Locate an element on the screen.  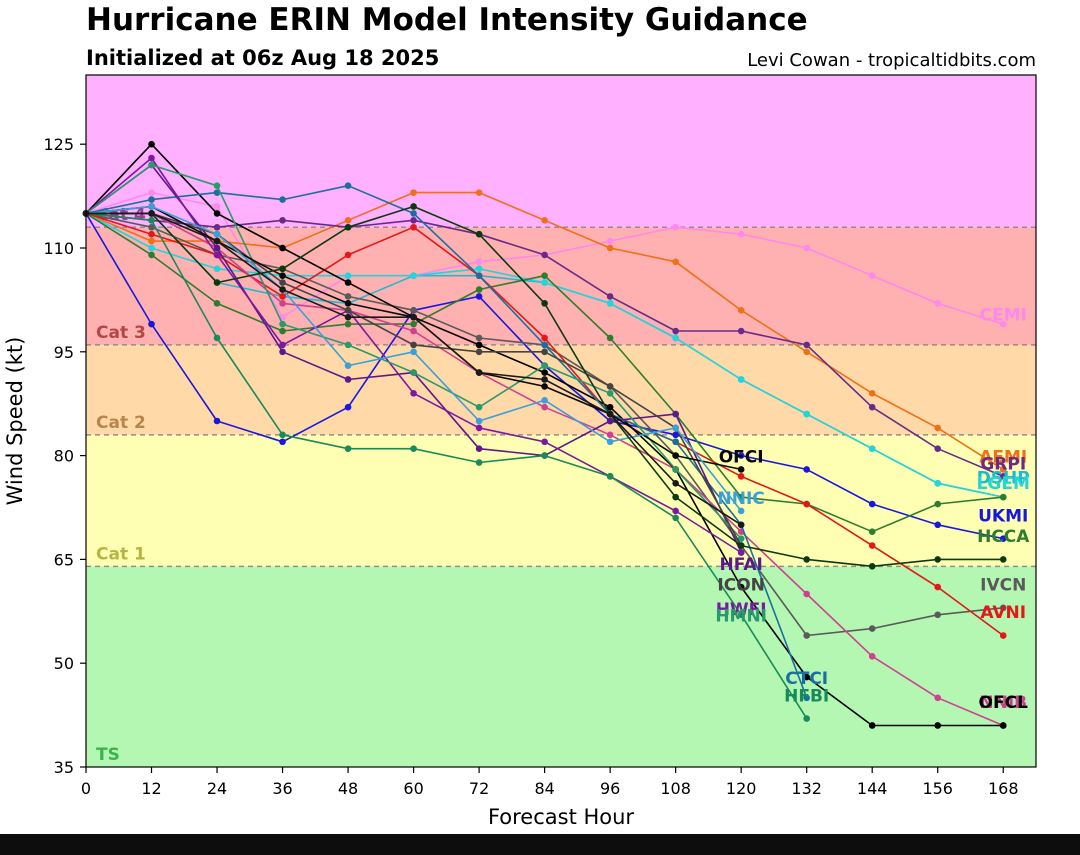
chart-subtitle: Initialized at 06z Aug 18 2025 is located at coordinates (263, 58).